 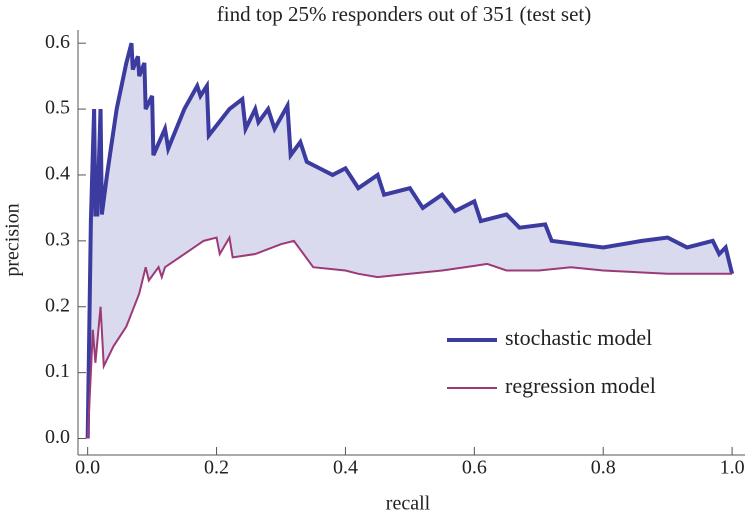 What do you see at coordinates (408, 504) in the screenshot?
I see `x-axis-label: recall` at bounding box center [408, 504].